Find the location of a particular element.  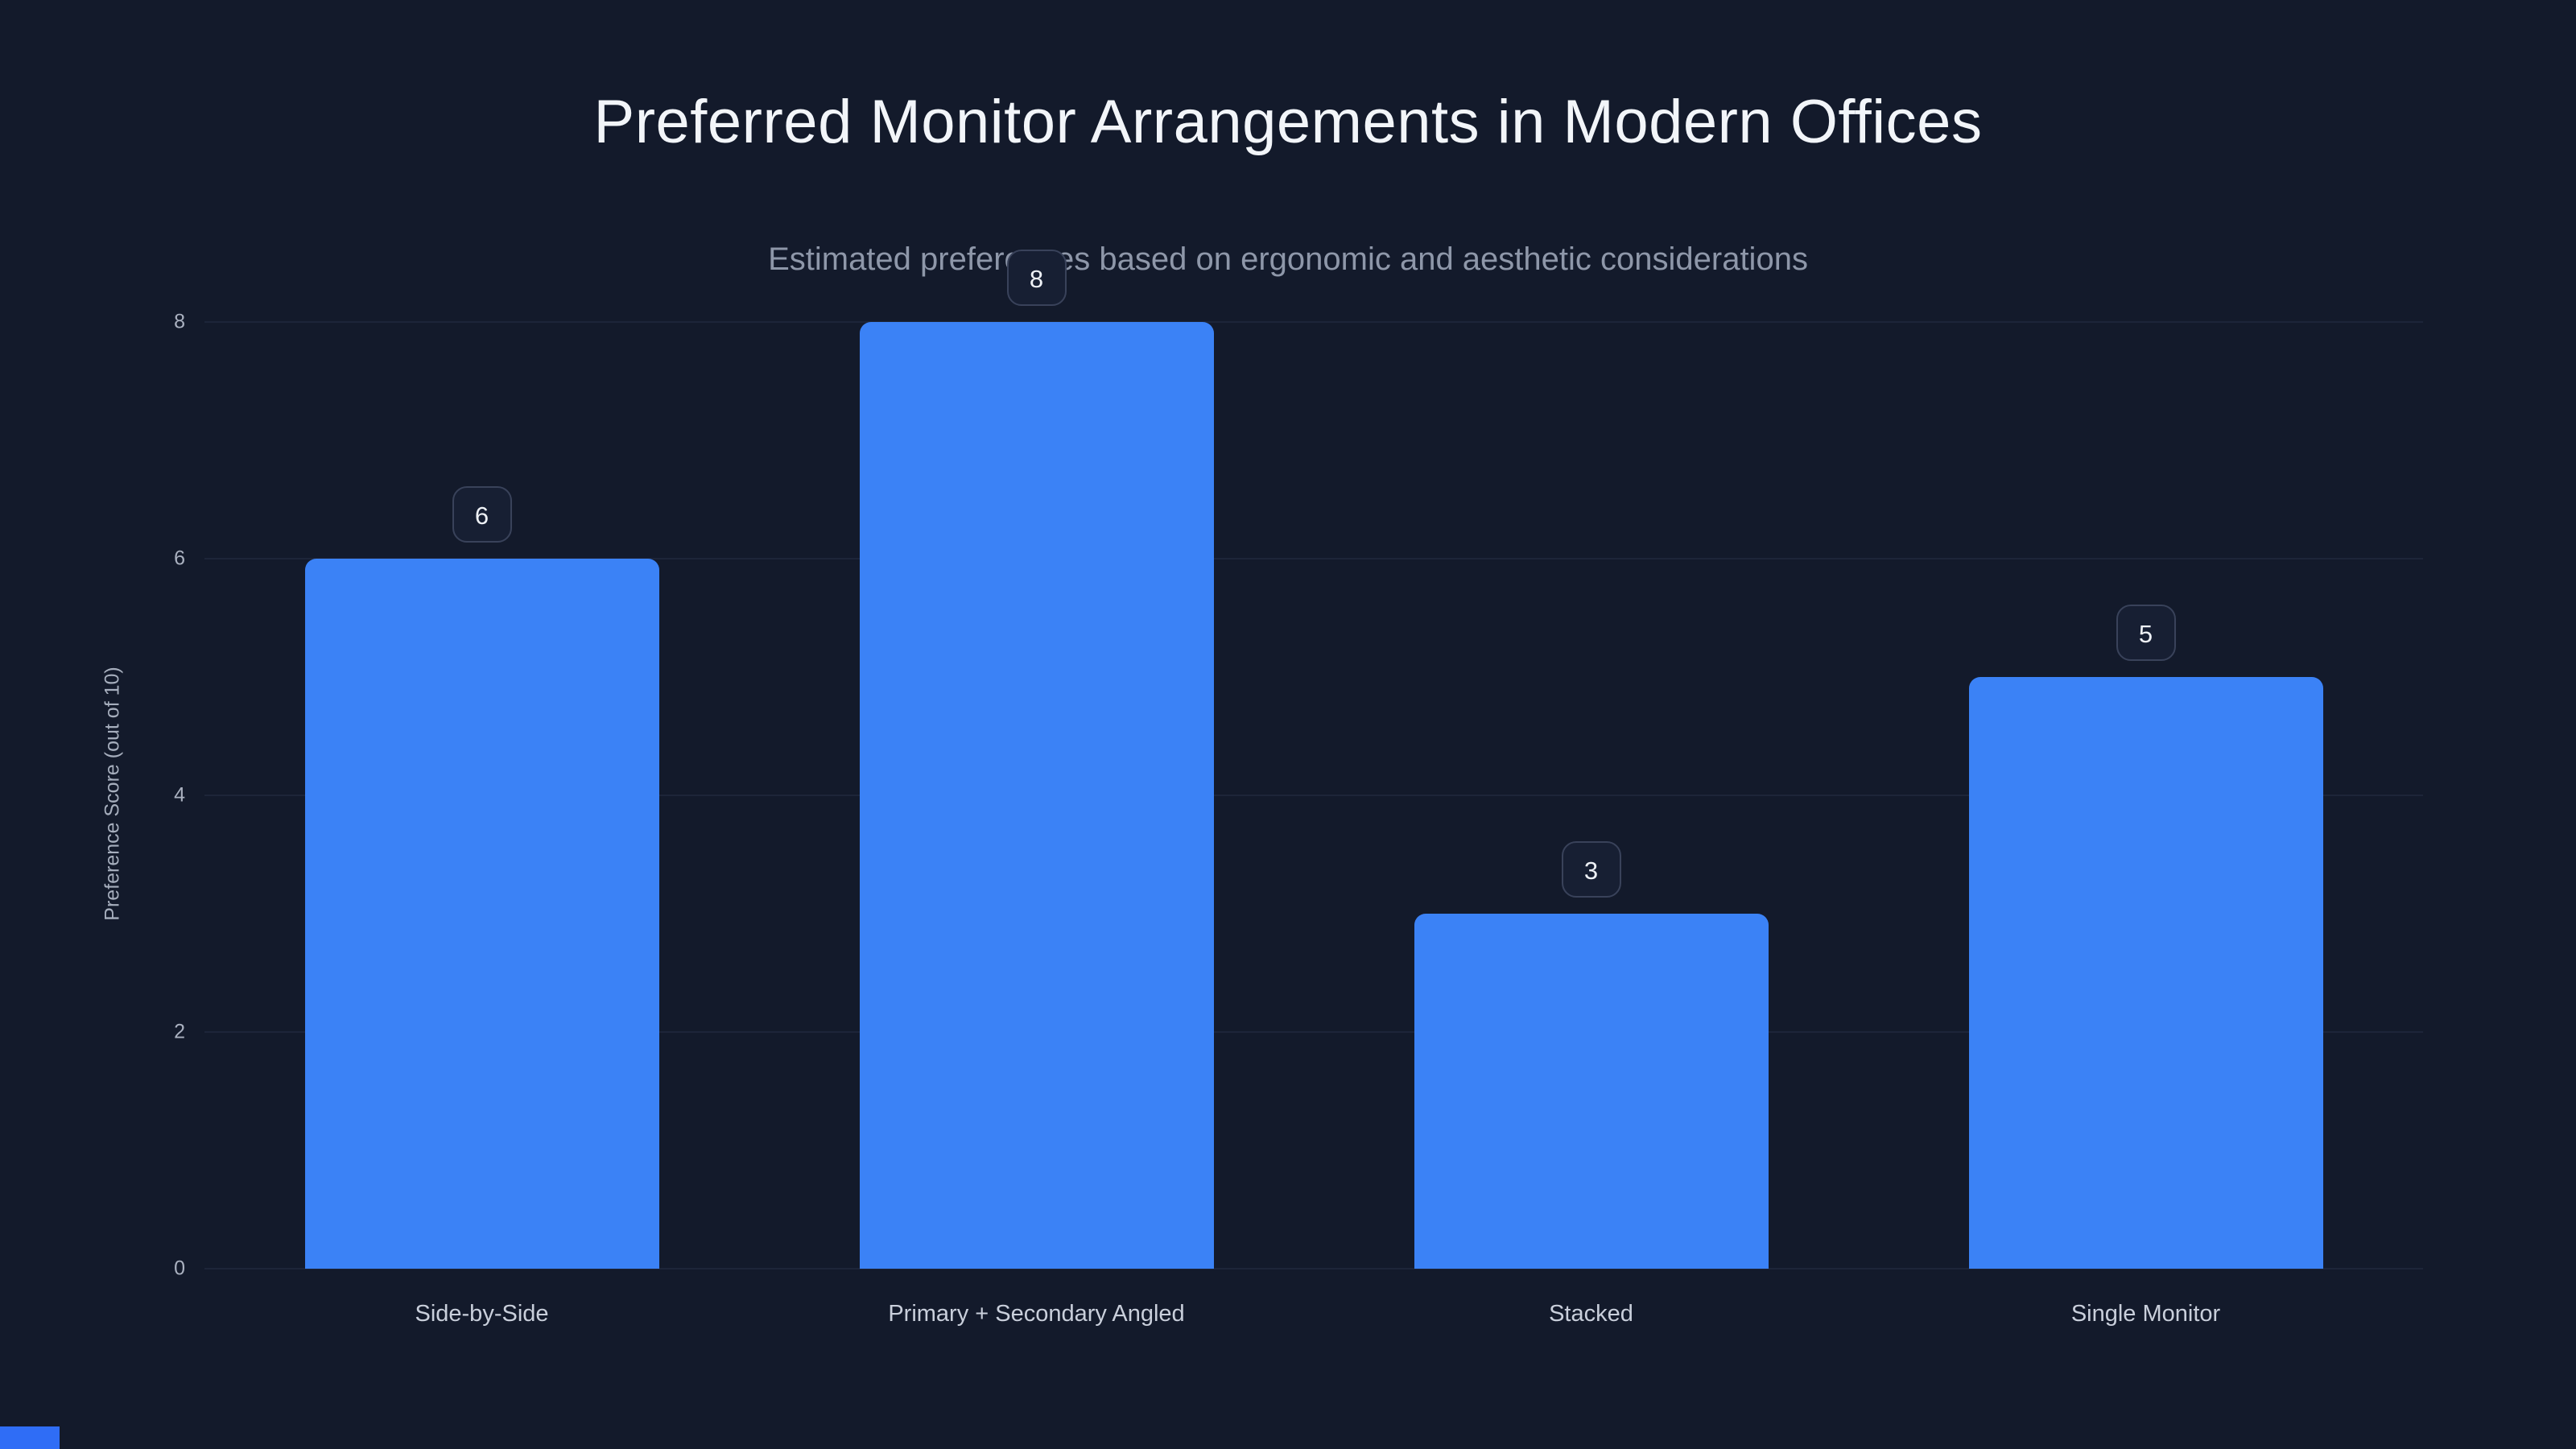

value-badge: 3 is located at coordinates (1591, 869).